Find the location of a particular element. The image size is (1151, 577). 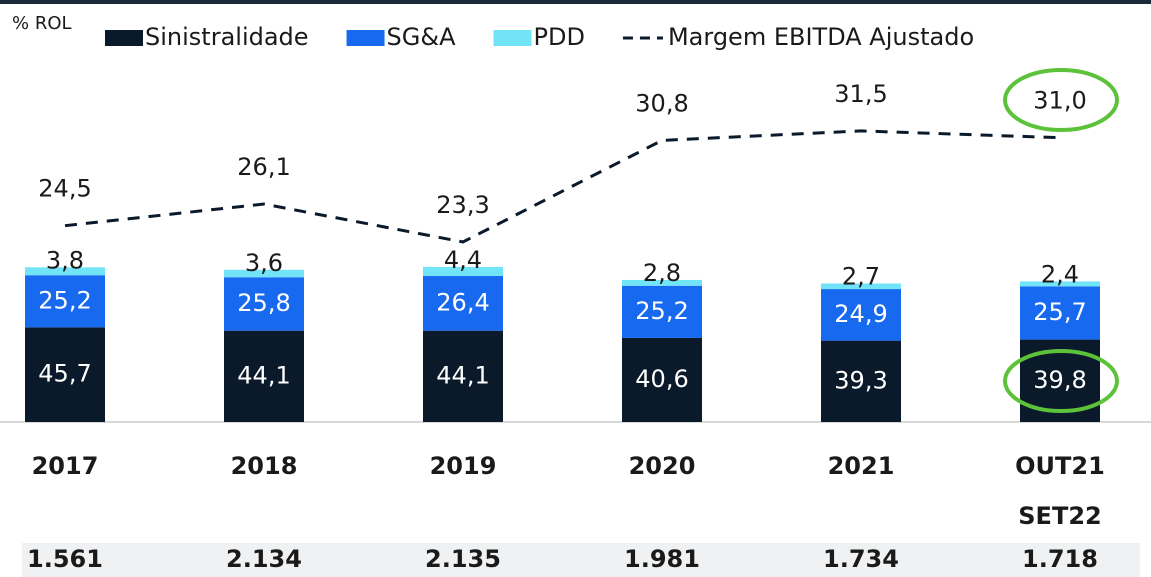

legend-label: Margem EBITDA Ajustado is located at coordinates (821, 37).